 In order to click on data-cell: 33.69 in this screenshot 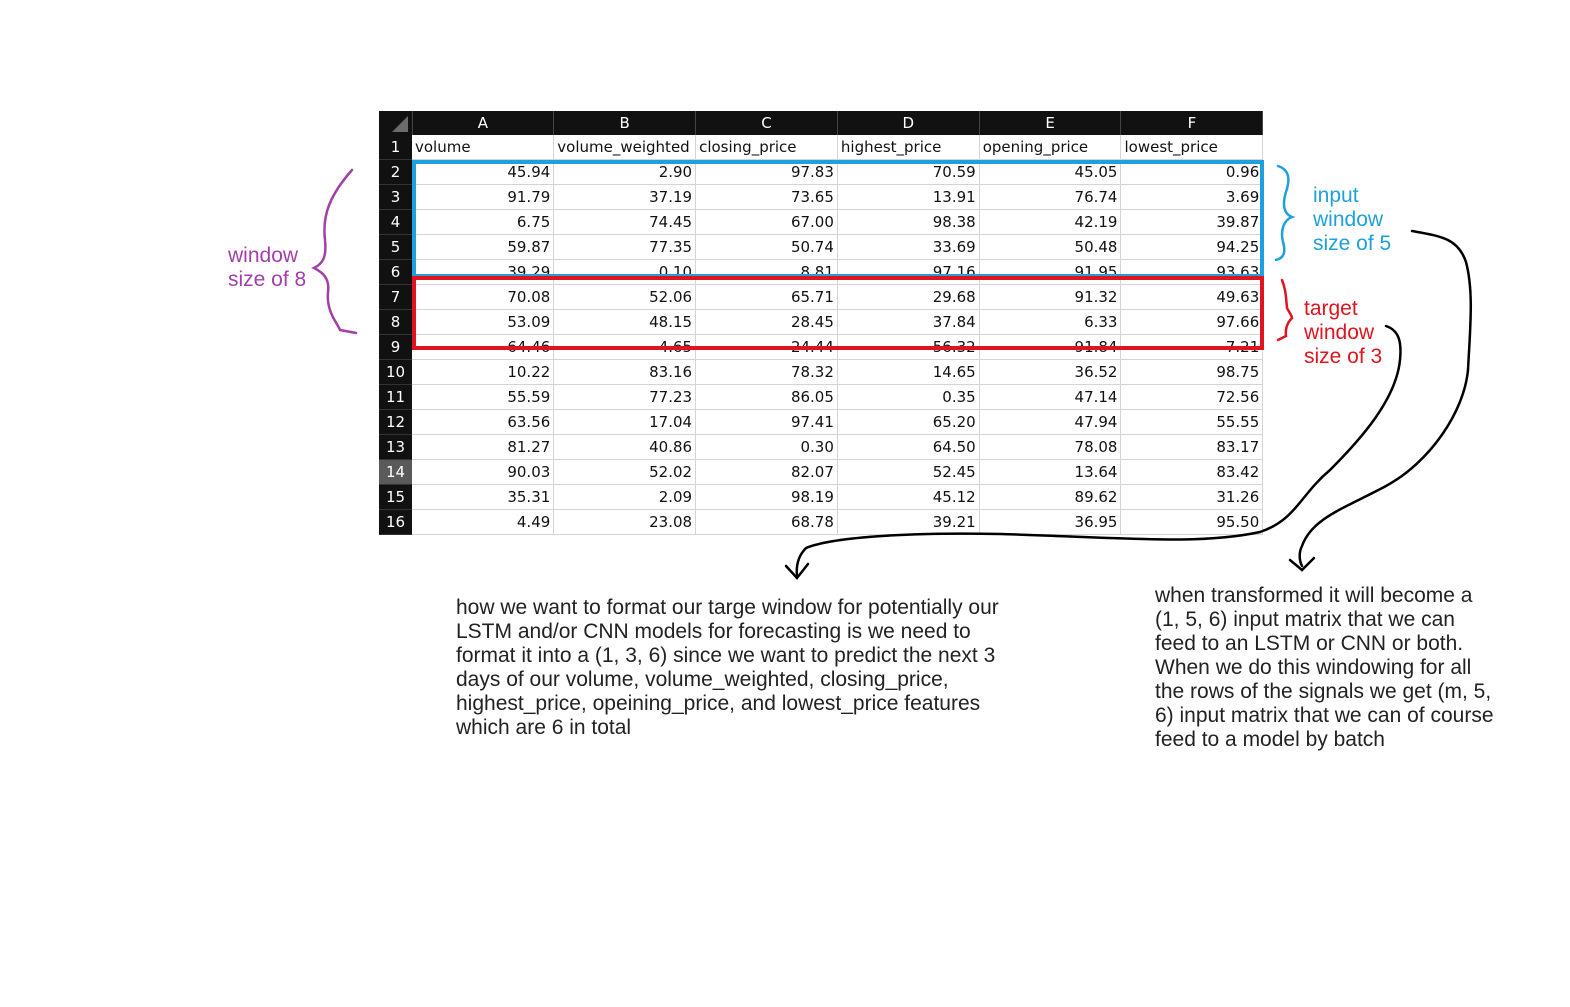, I will do `click(908, 247)`.